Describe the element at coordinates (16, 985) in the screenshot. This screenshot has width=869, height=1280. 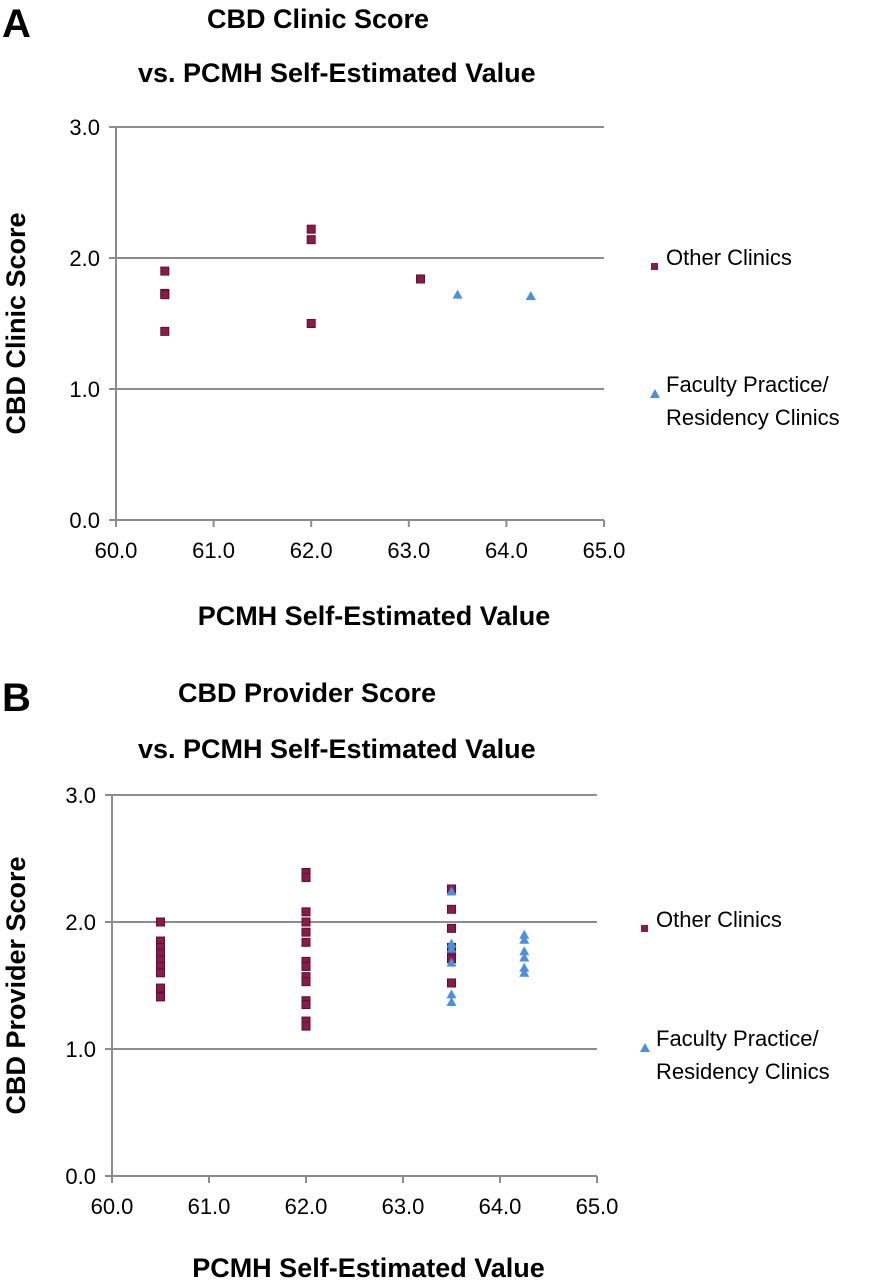
I see `y-axis-title: CBD Provider Score` at that location.